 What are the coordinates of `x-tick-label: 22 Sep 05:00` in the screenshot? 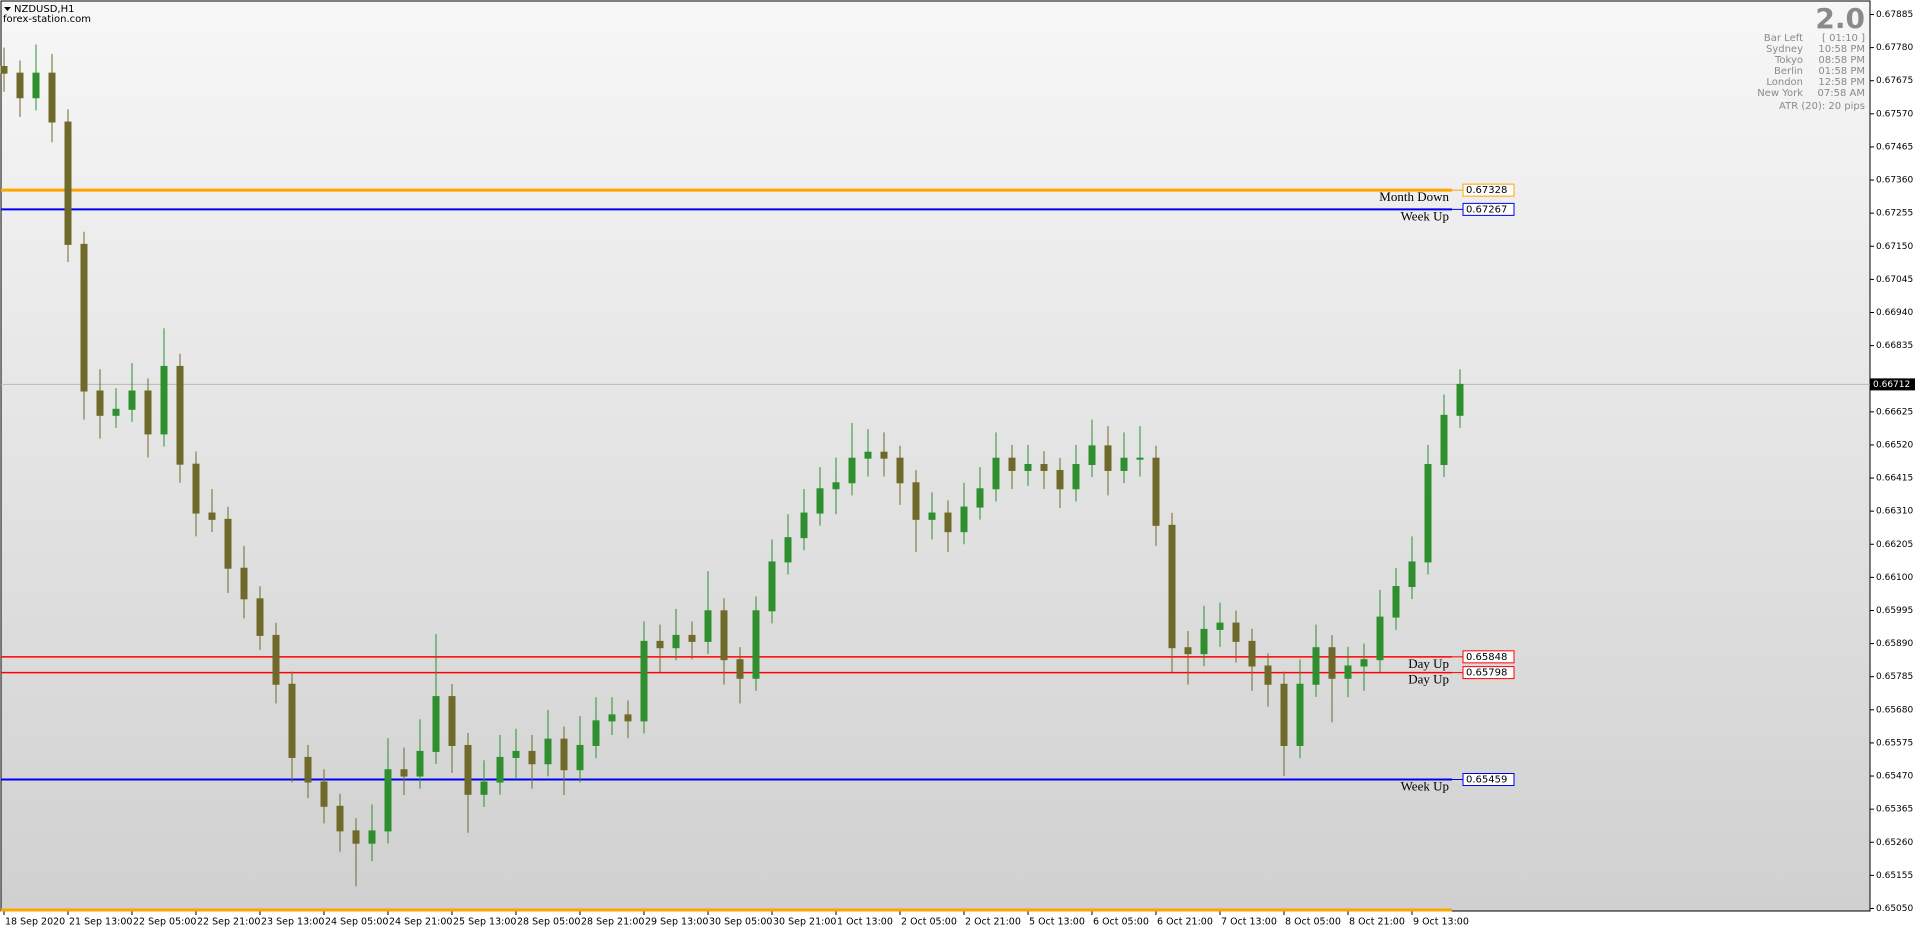 It's located at (164, 922).